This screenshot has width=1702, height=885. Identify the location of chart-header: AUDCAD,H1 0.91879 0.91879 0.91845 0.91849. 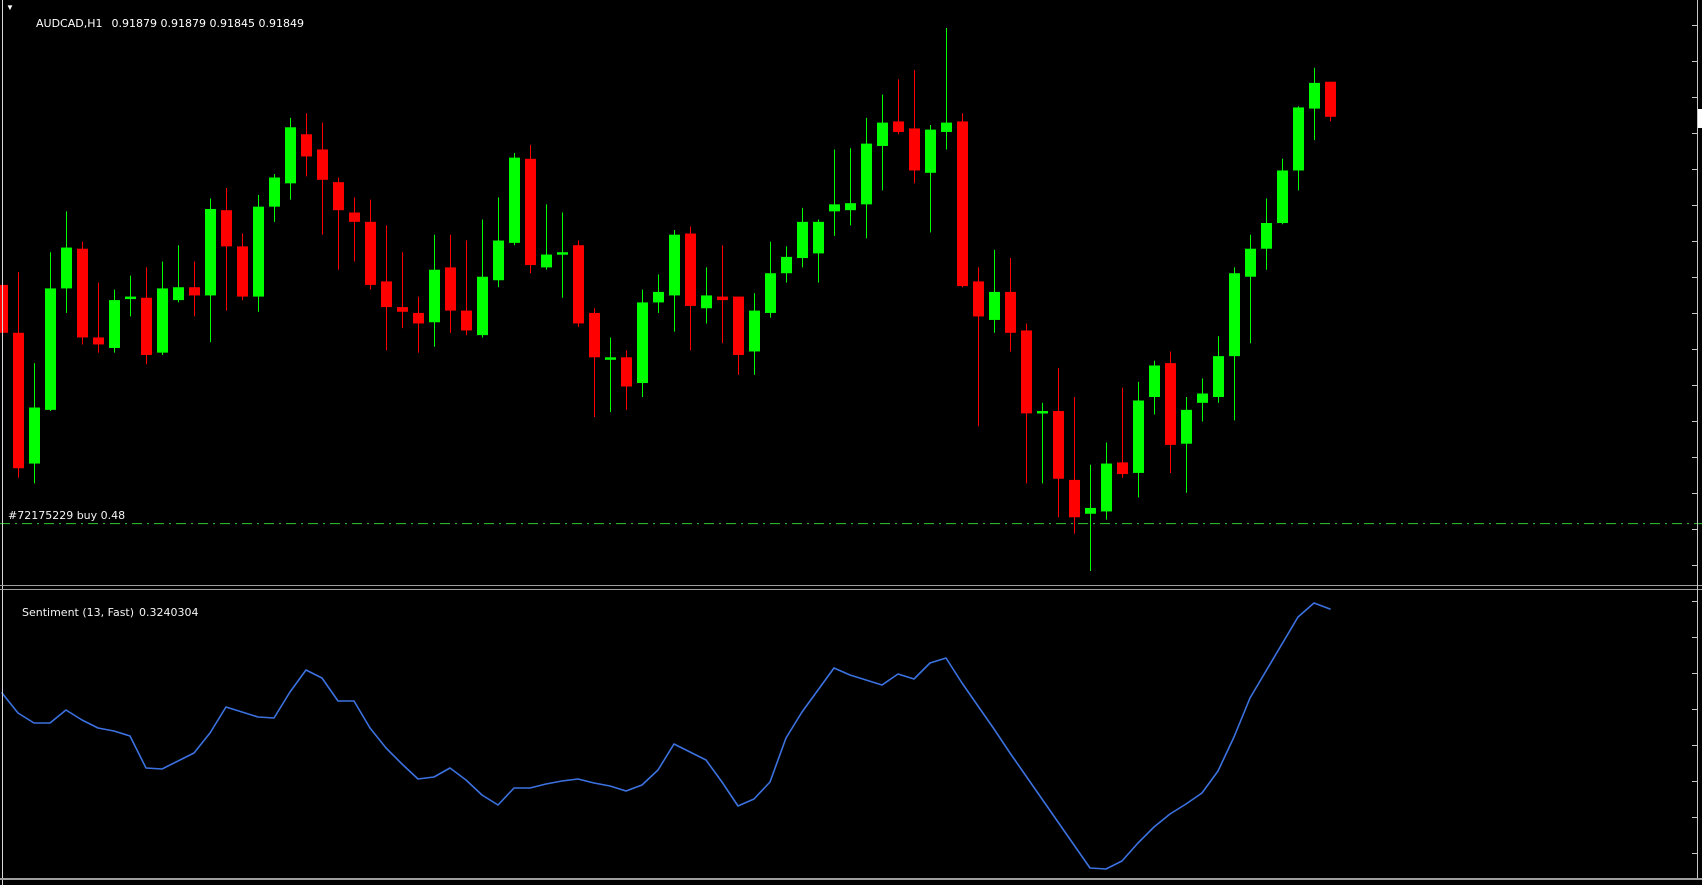
(163, 23).